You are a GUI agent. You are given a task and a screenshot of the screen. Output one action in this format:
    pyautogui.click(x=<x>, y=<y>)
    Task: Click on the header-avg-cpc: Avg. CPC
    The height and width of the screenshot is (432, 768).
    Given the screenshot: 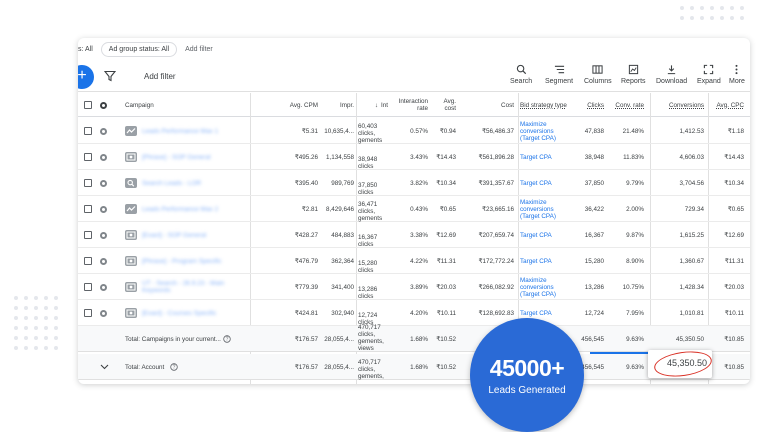 What is the action you would take?
    pyautogui.click(x=730, y=105)
    